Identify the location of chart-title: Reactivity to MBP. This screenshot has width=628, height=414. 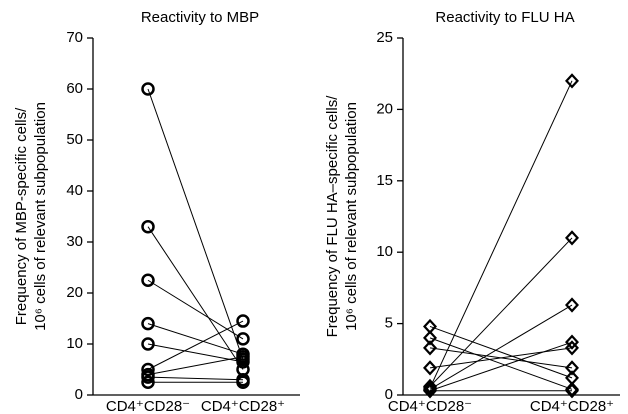
(200, 17).